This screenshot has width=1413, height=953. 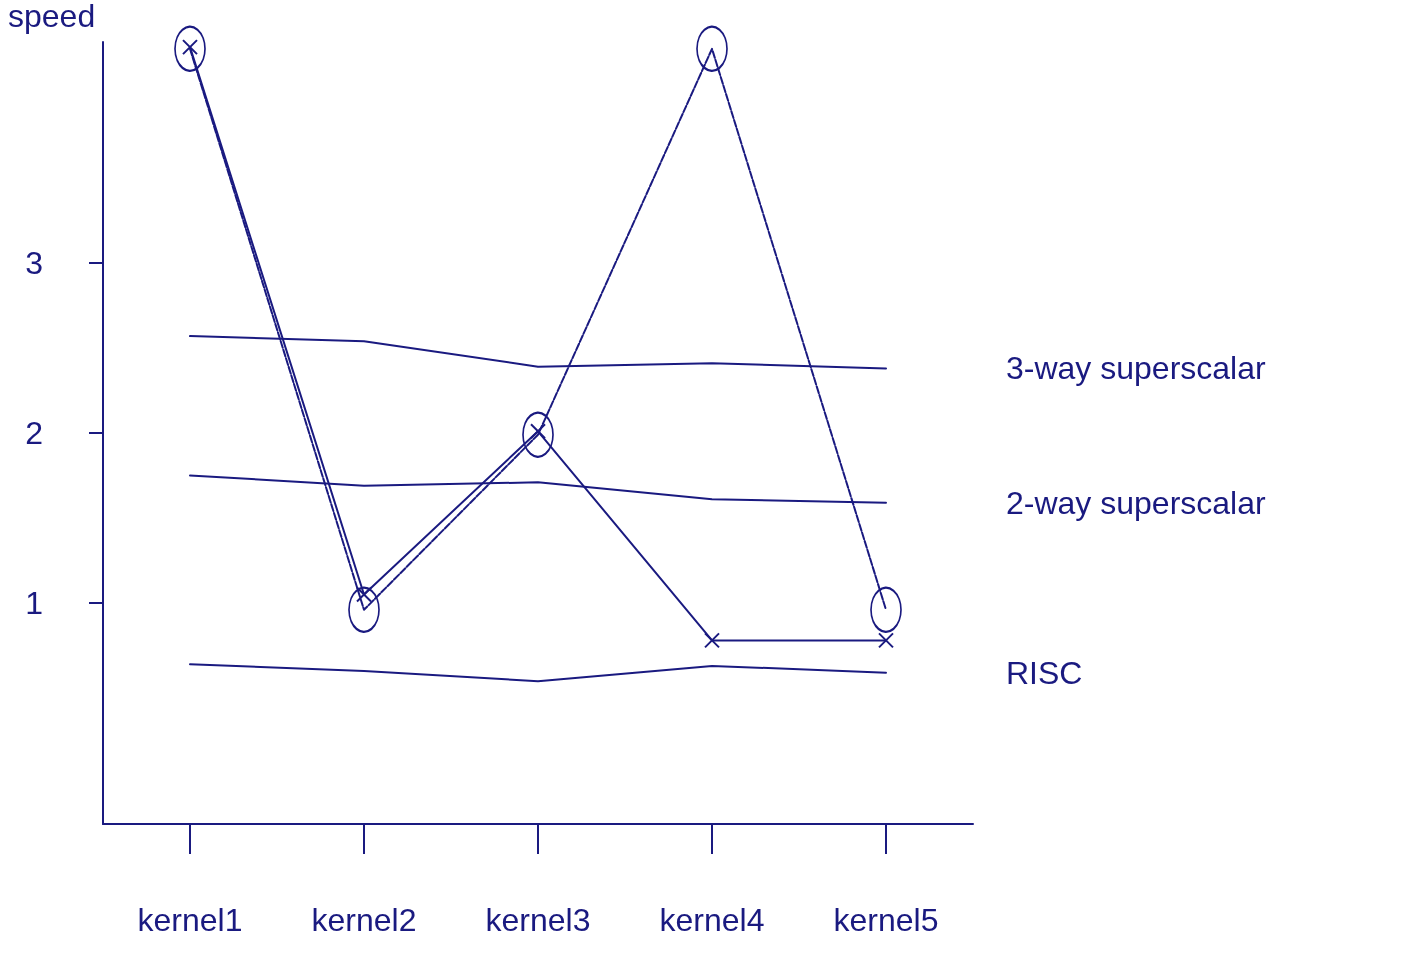 I want to click on line-series, so click(x=538, y=673).